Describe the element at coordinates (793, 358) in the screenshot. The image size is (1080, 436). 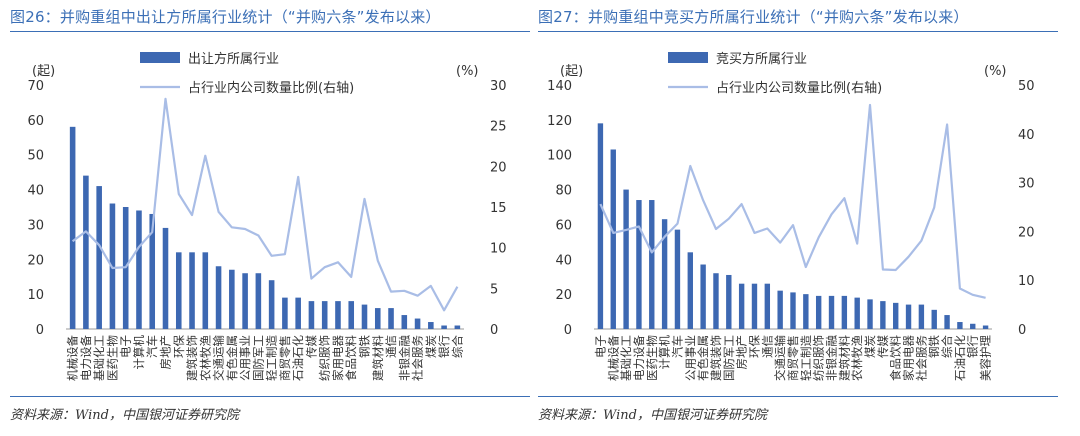
I see `category-label: 商贸零售` at that location.